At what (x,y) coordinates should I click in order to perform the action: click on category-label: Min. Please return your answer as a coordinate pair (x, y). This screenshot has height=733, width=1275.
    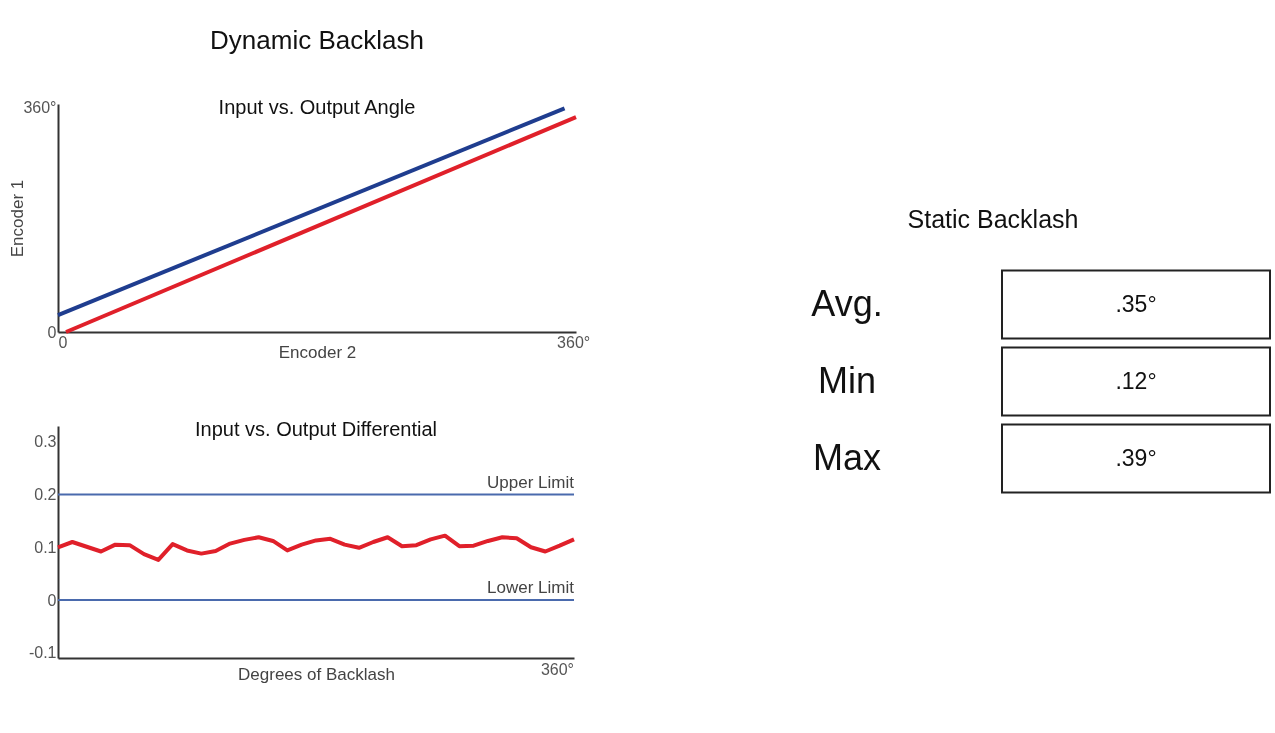
    Looking at the image, I should click on (847, 380).